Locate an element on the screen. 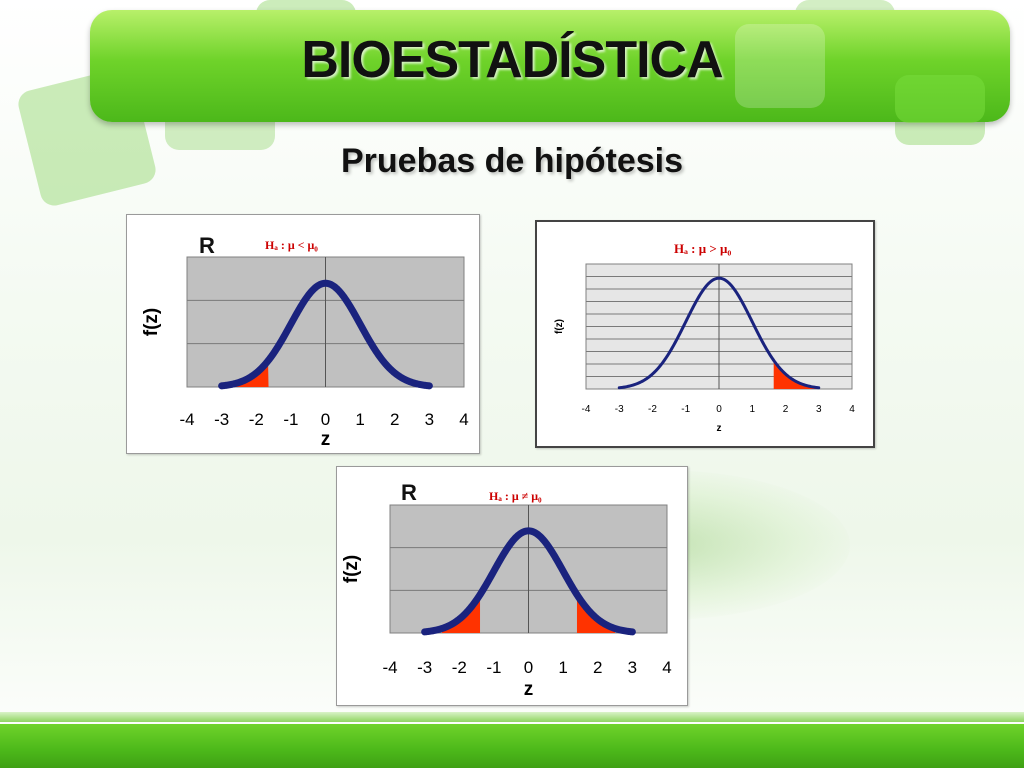  hypothesis-label: Hₐ : μ > μ₀ is located at coordinates (702, 248).